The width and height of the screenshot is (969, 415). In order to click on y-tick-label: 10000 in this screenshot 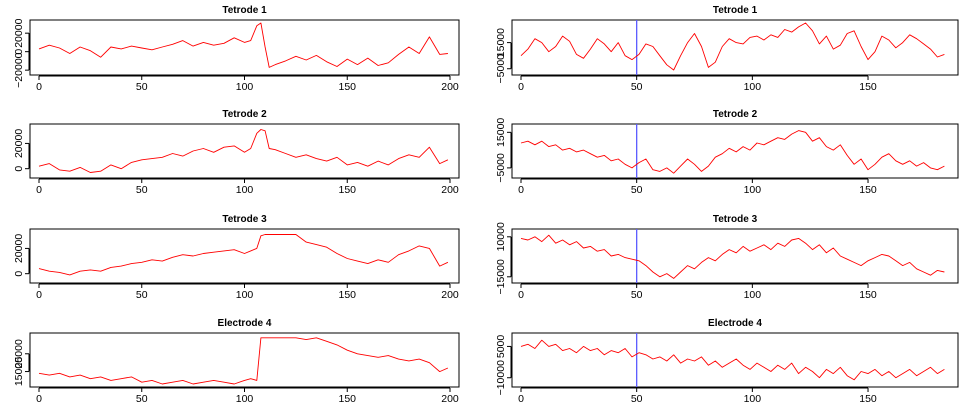, I will do `click(501, 236)`.